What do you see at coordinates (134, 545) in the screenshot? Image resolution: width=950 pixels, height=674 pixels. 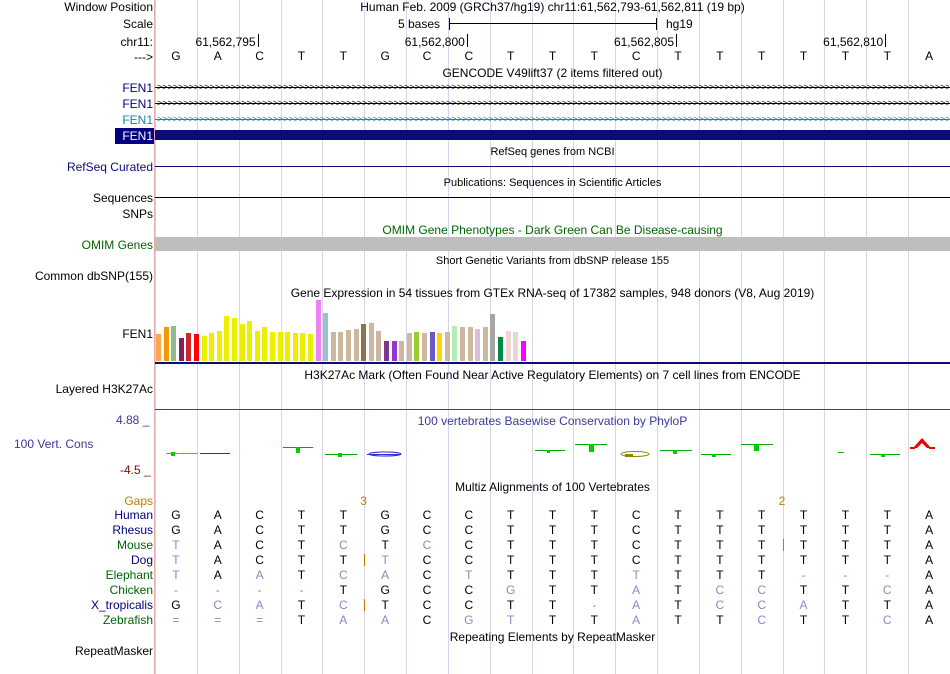 I see `species-label: Mouse` at bounding box center [134, 545].